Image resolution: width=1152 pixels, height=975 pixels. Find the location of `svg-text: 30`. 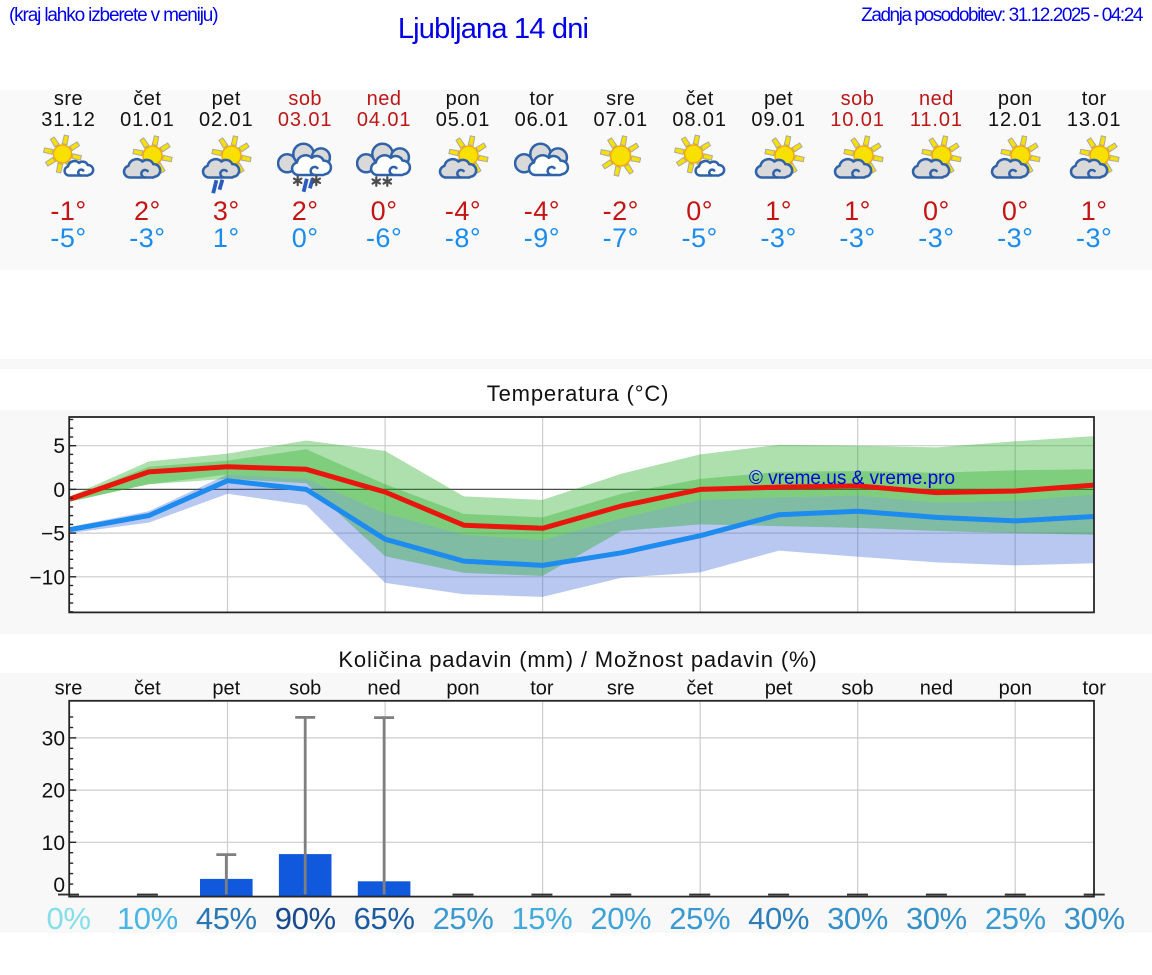

svg-text: 30 is located at coordinates (53, 738).